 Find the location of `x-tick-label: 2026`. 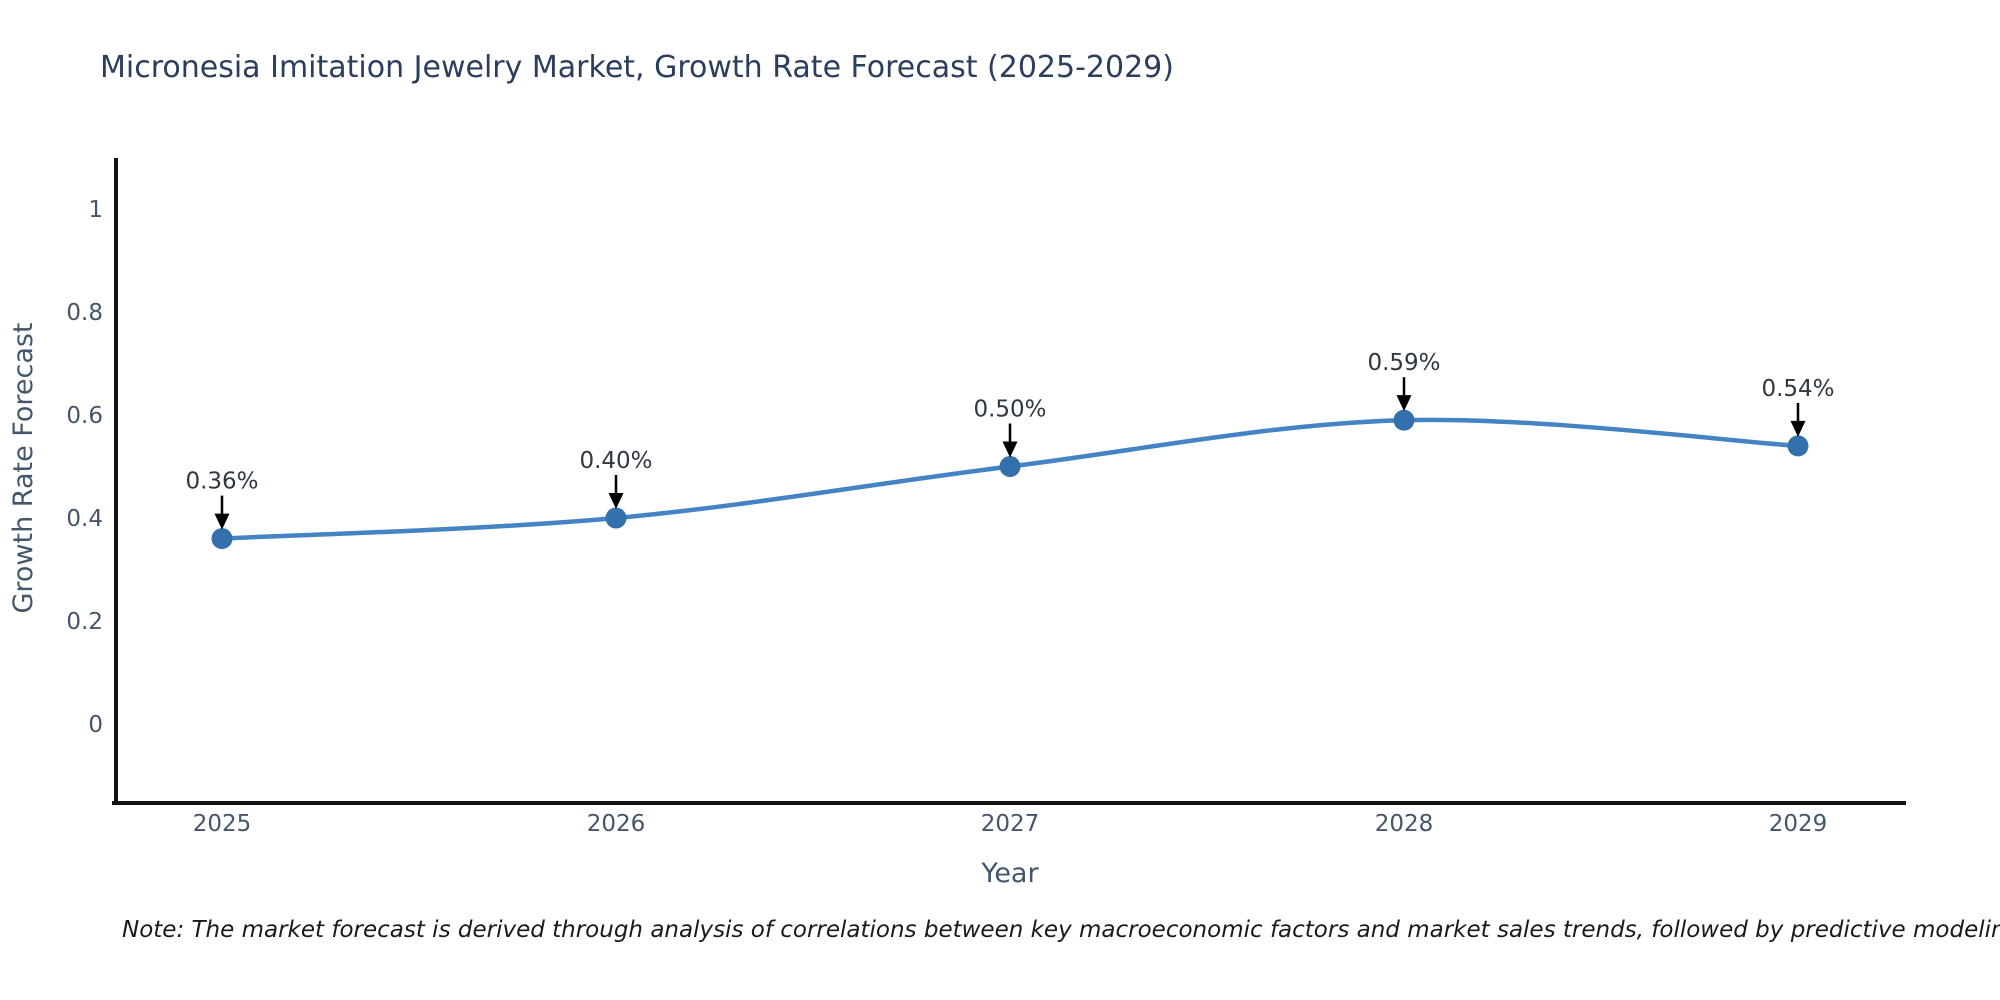

x-tick-label: 2026 is located at coordinates (616, 824).